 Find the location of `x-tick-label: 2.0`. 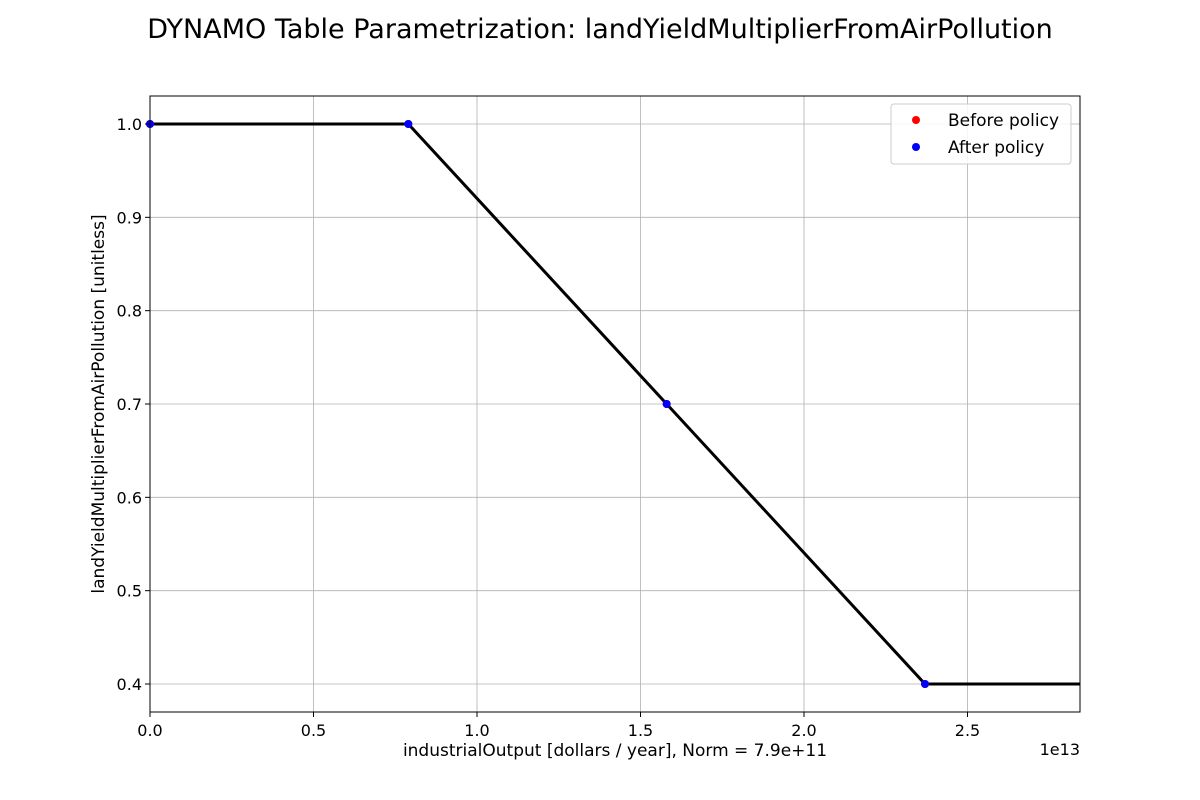

x-tick-label: 2.0 is located at coordinates (803, 730).